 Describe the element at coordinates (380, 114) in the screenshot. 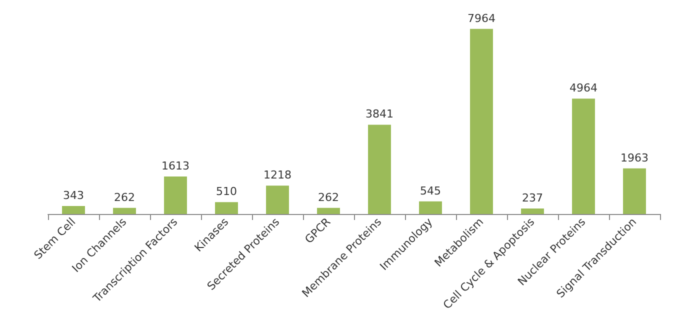

I see `data-label: 3841` at that location.